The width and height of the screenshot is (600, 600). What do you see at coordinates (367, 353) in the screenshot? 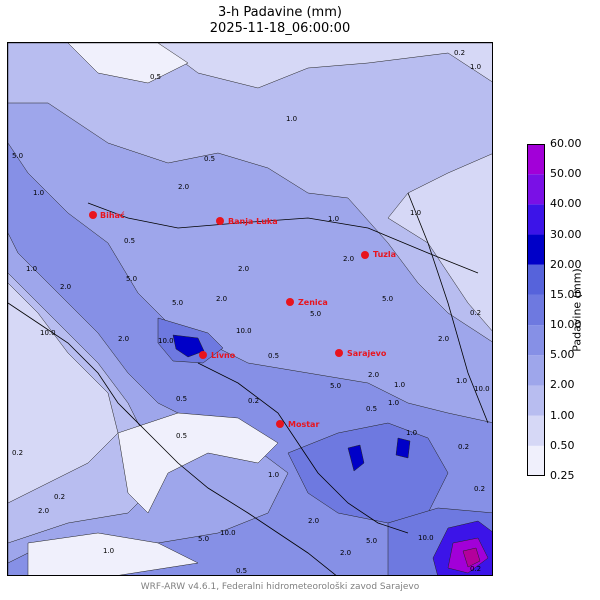
I see `city-label-sarajevo: Sarajevo` at bounding box center [367, 353].